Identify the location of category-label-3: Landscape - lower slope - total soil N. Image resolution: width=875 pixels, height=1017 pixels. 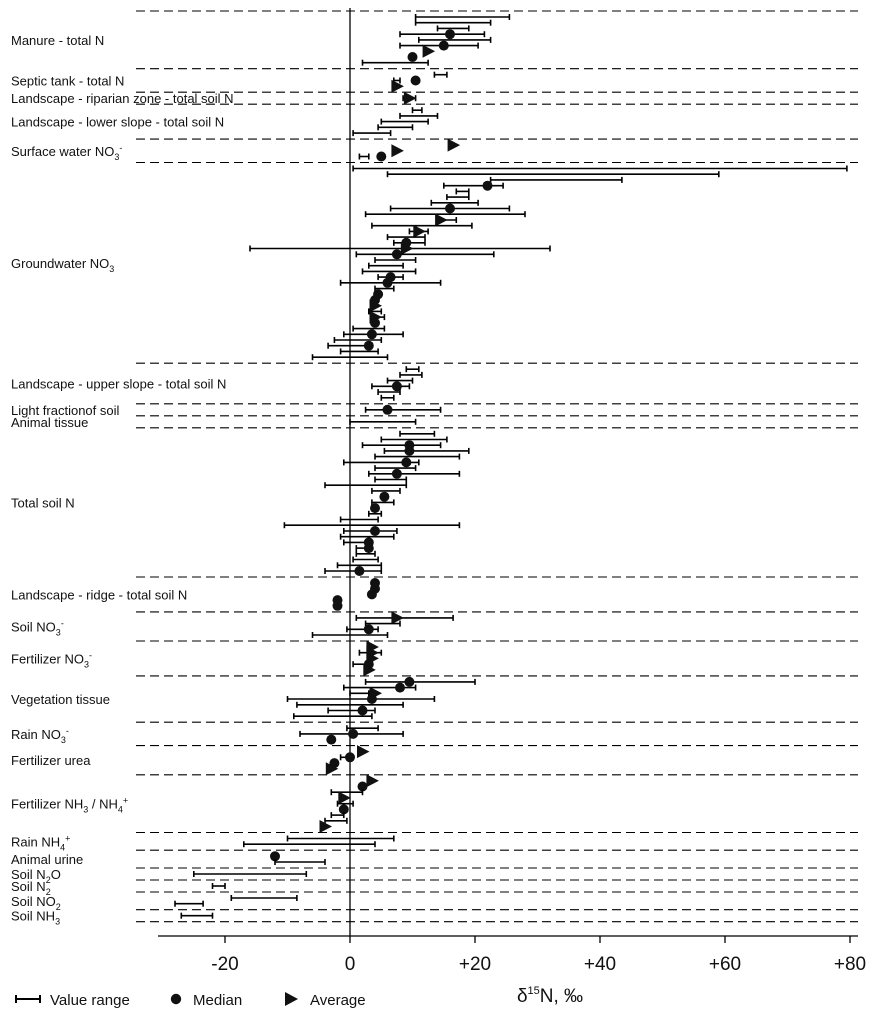
(117, 122).